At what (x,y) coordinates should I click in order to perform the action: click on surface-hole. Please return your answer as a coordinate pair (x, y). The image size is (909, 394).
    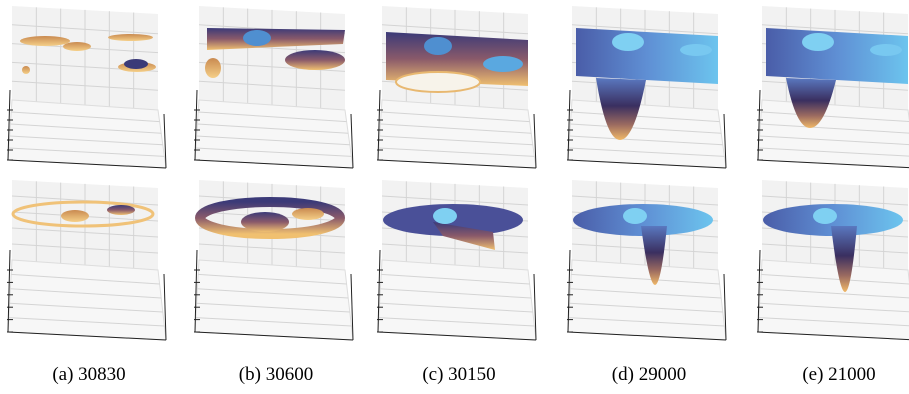
    Looking at the image, I should click on (438, 82).